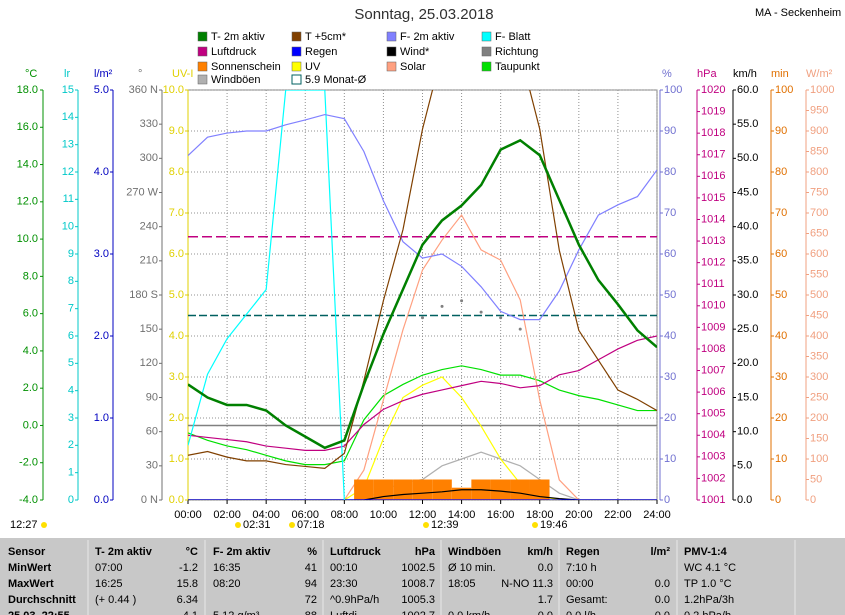 The image size is (845, 615). Describe the element at coordinates (816, 479) in the screenshot. I see `y-tick-label: 50` at that location.